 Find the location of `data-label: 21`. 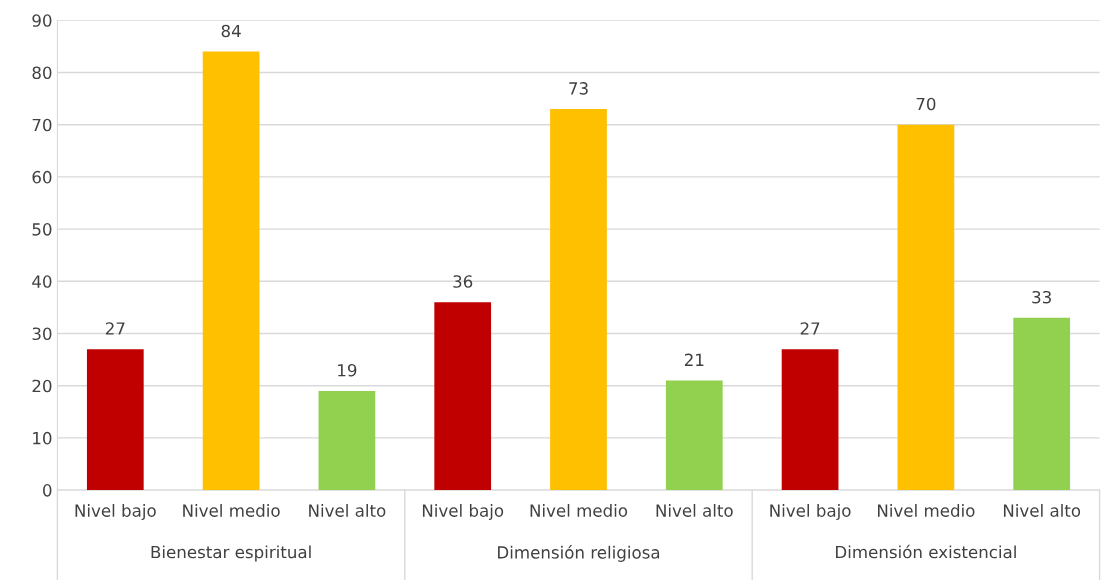

data-label: 21 is located at coordinates (694, 359).